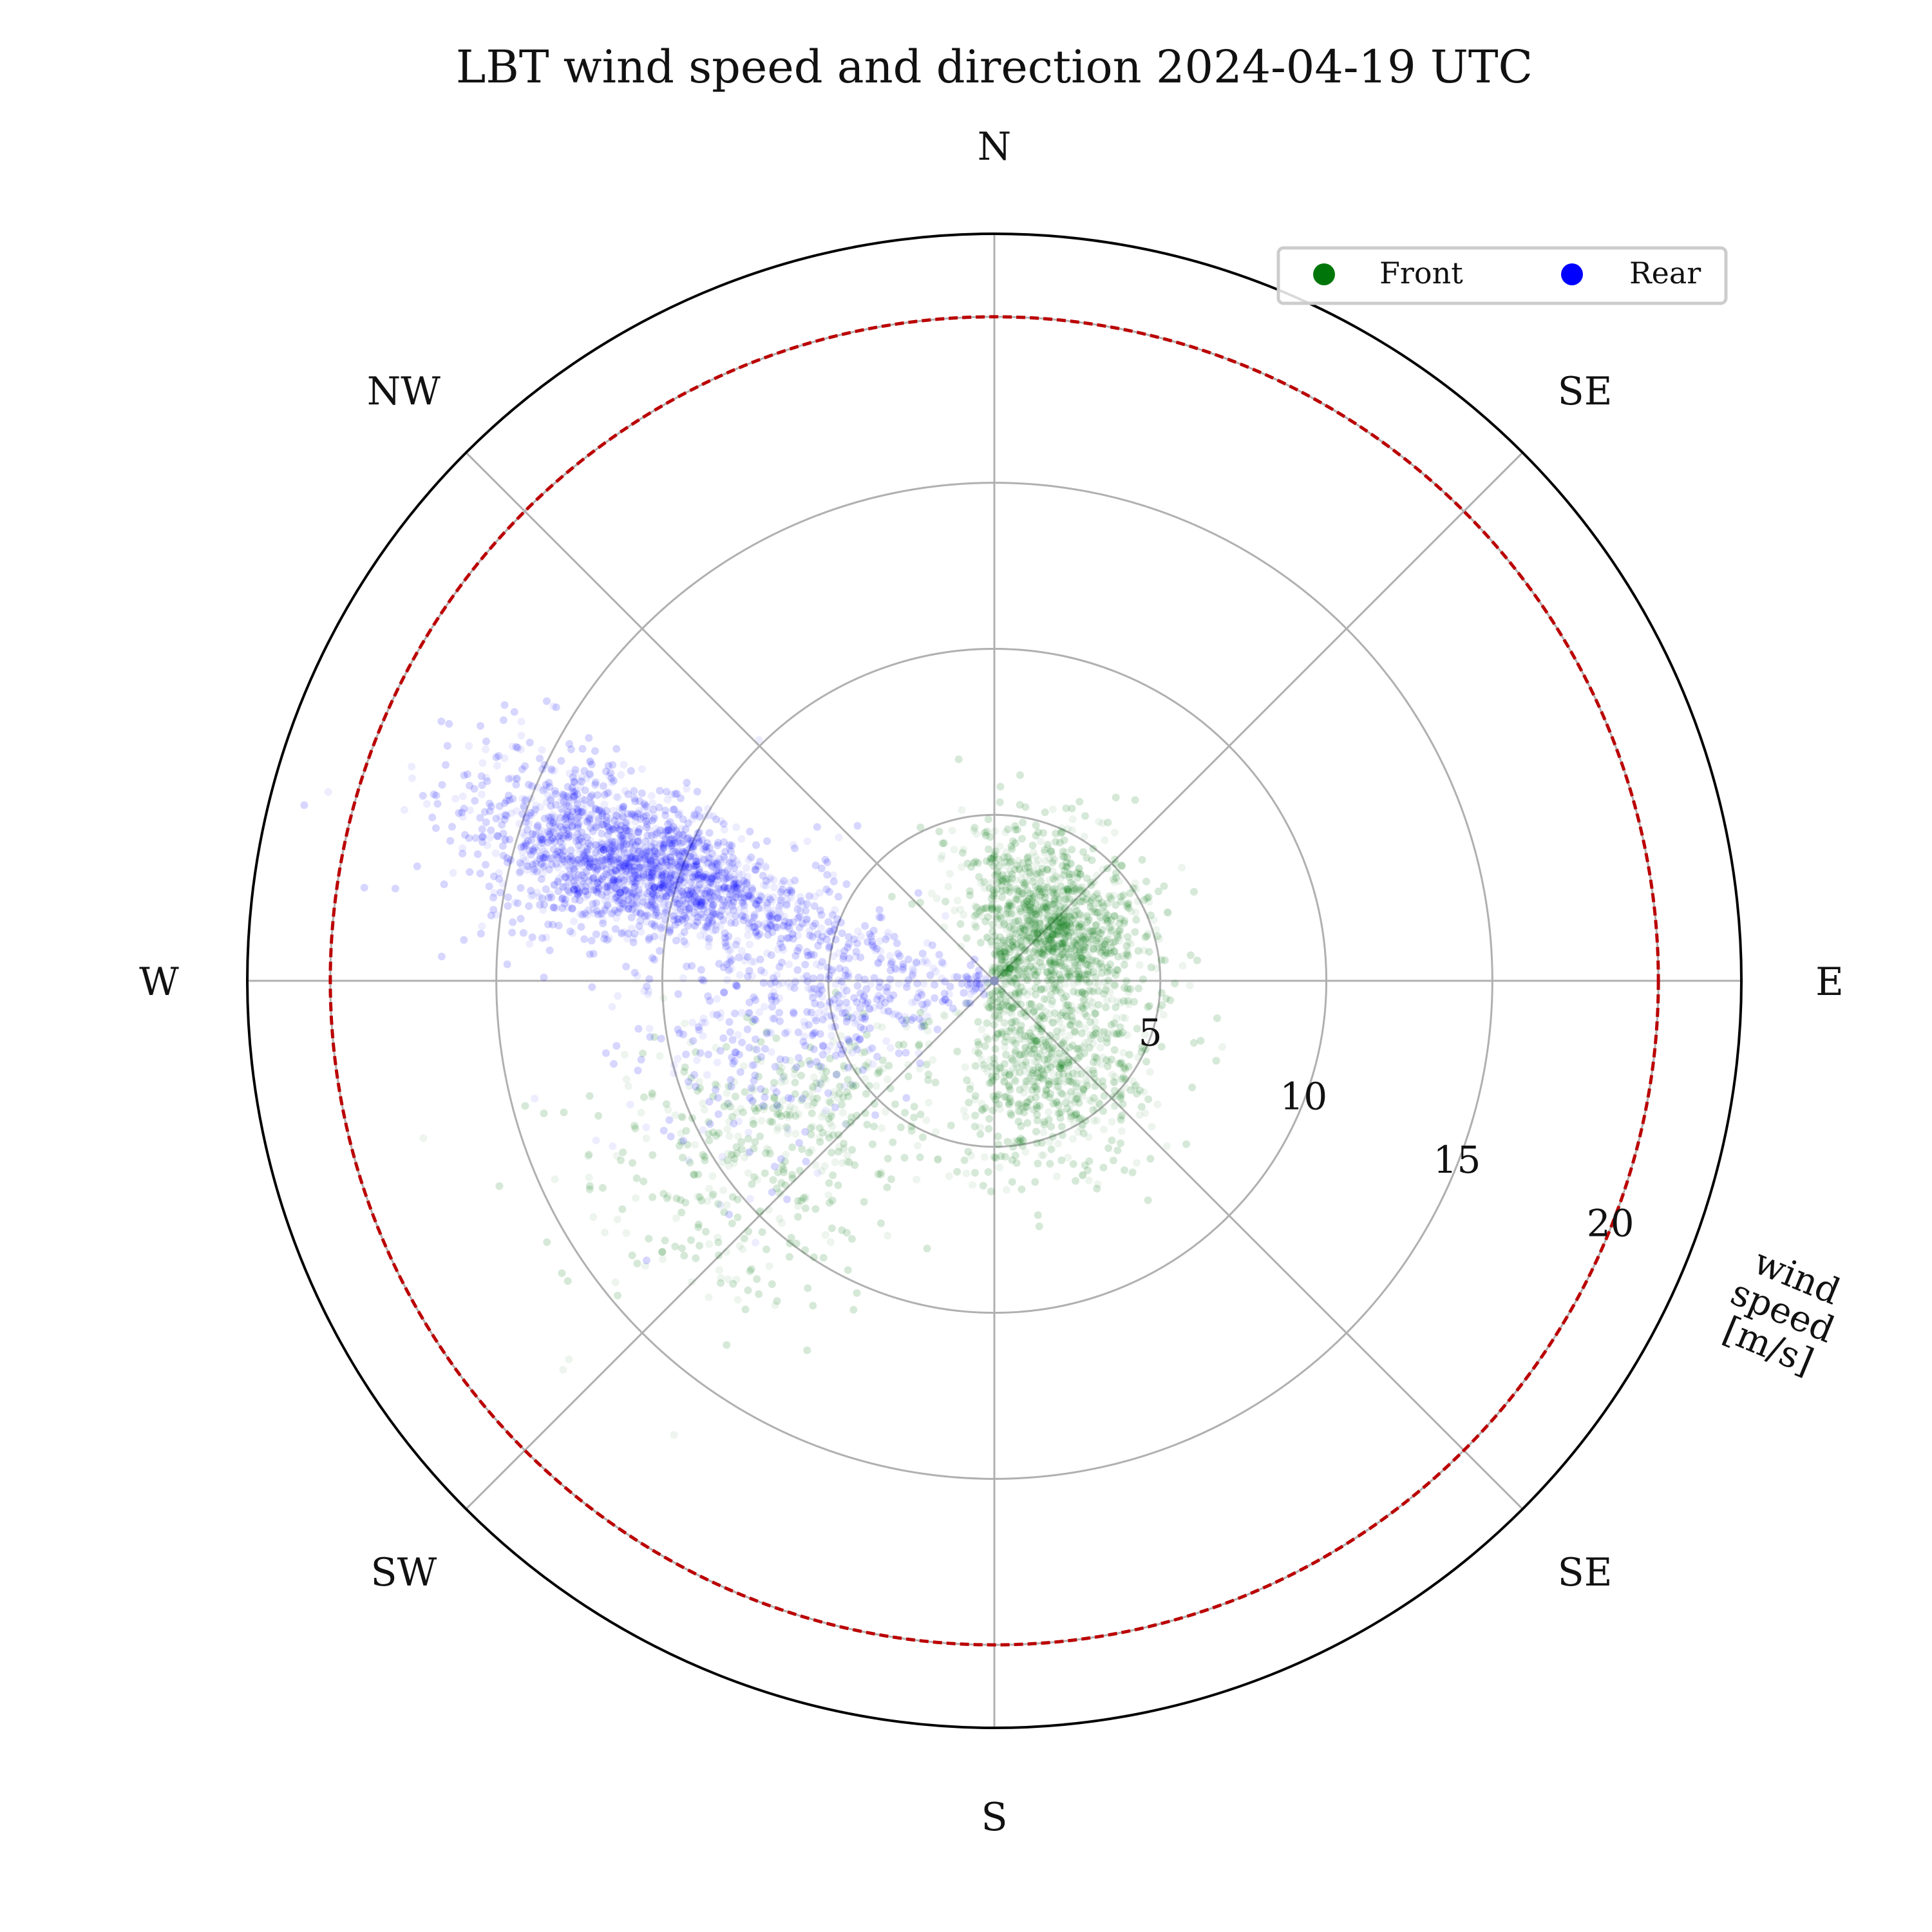 The width and height of the screenshot is (1932, 1932). I want to click on direction-label-se: SE, so click(1585, 391).